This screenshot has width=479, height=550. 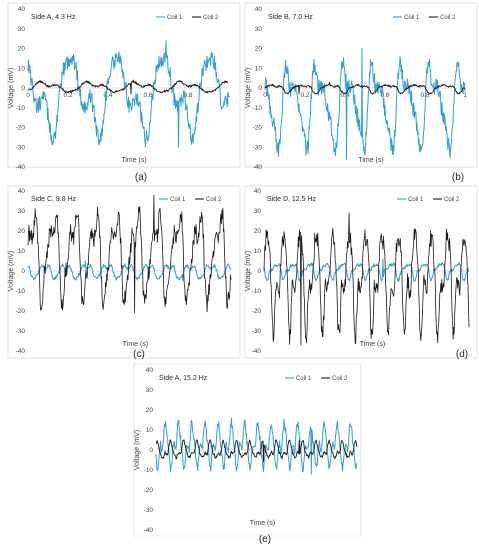 I want to click on panel-title: Side C, 9.8 Hz, so click(x=54, y=199).